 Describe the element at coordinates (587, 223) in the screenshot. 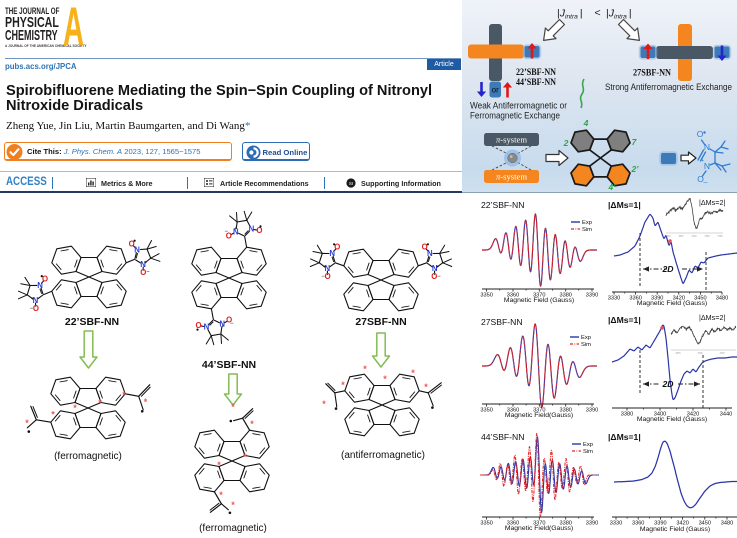

I see `svg-text: Exp` at that location.